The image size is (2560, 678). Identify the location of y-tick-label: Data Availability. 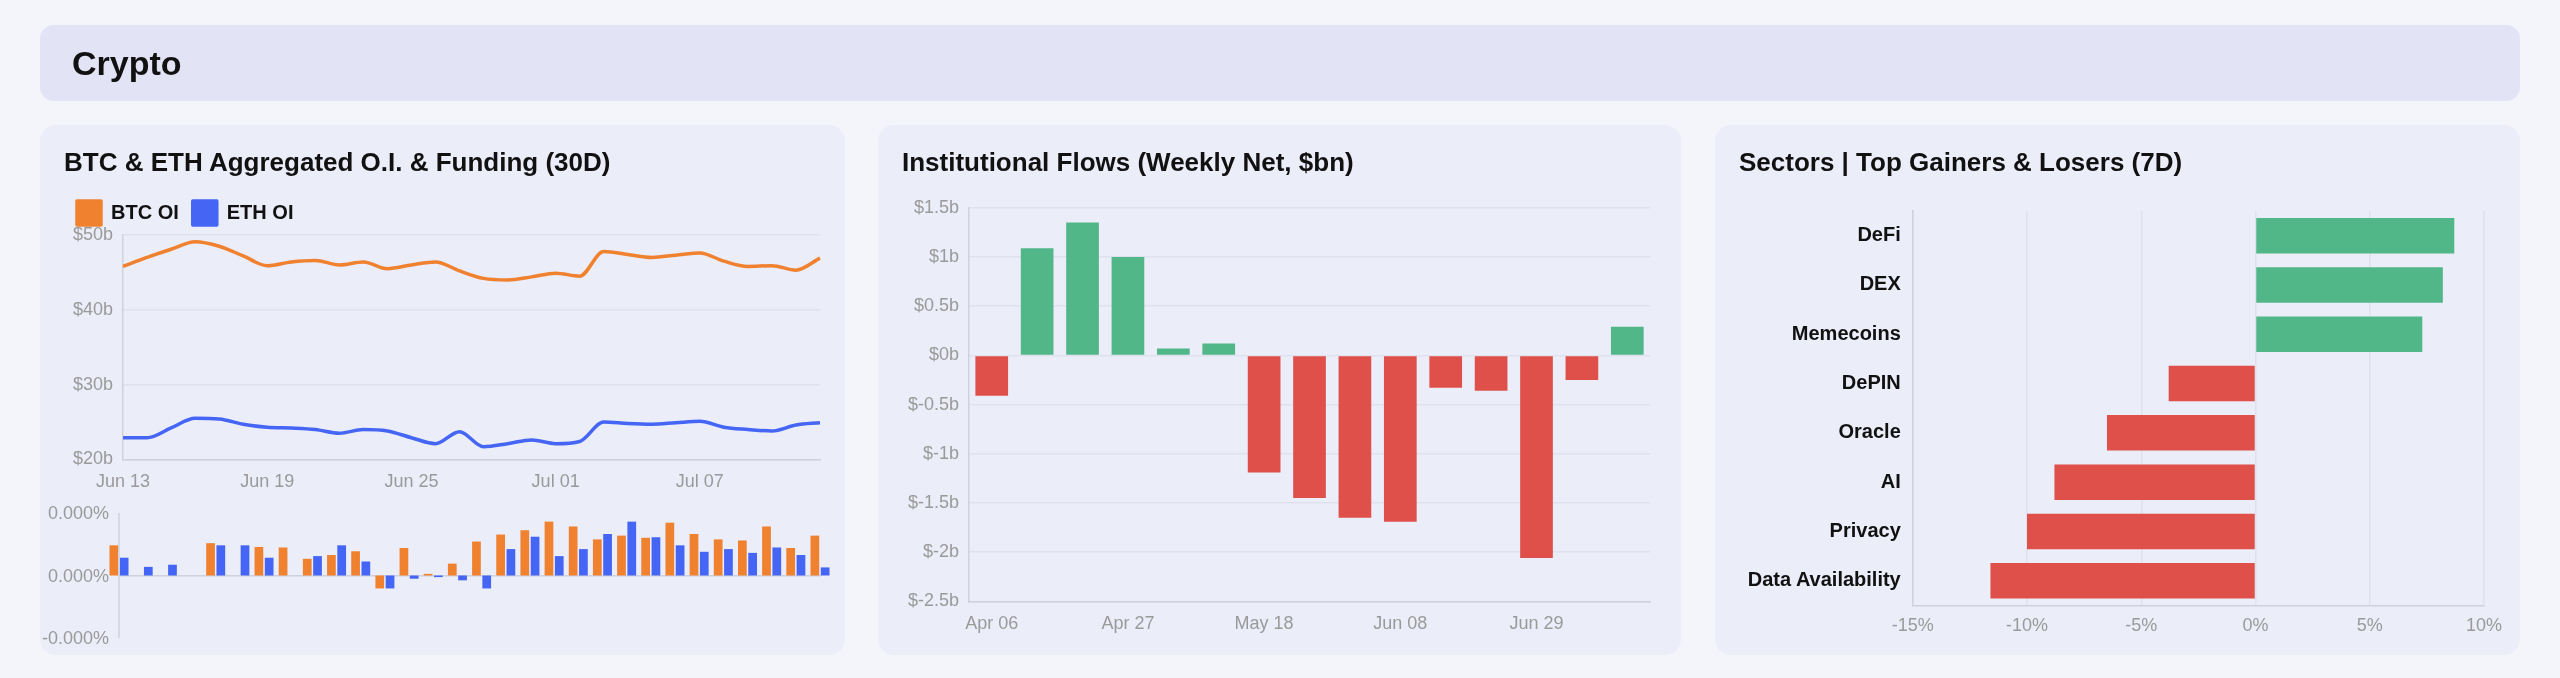
(1824, 579).